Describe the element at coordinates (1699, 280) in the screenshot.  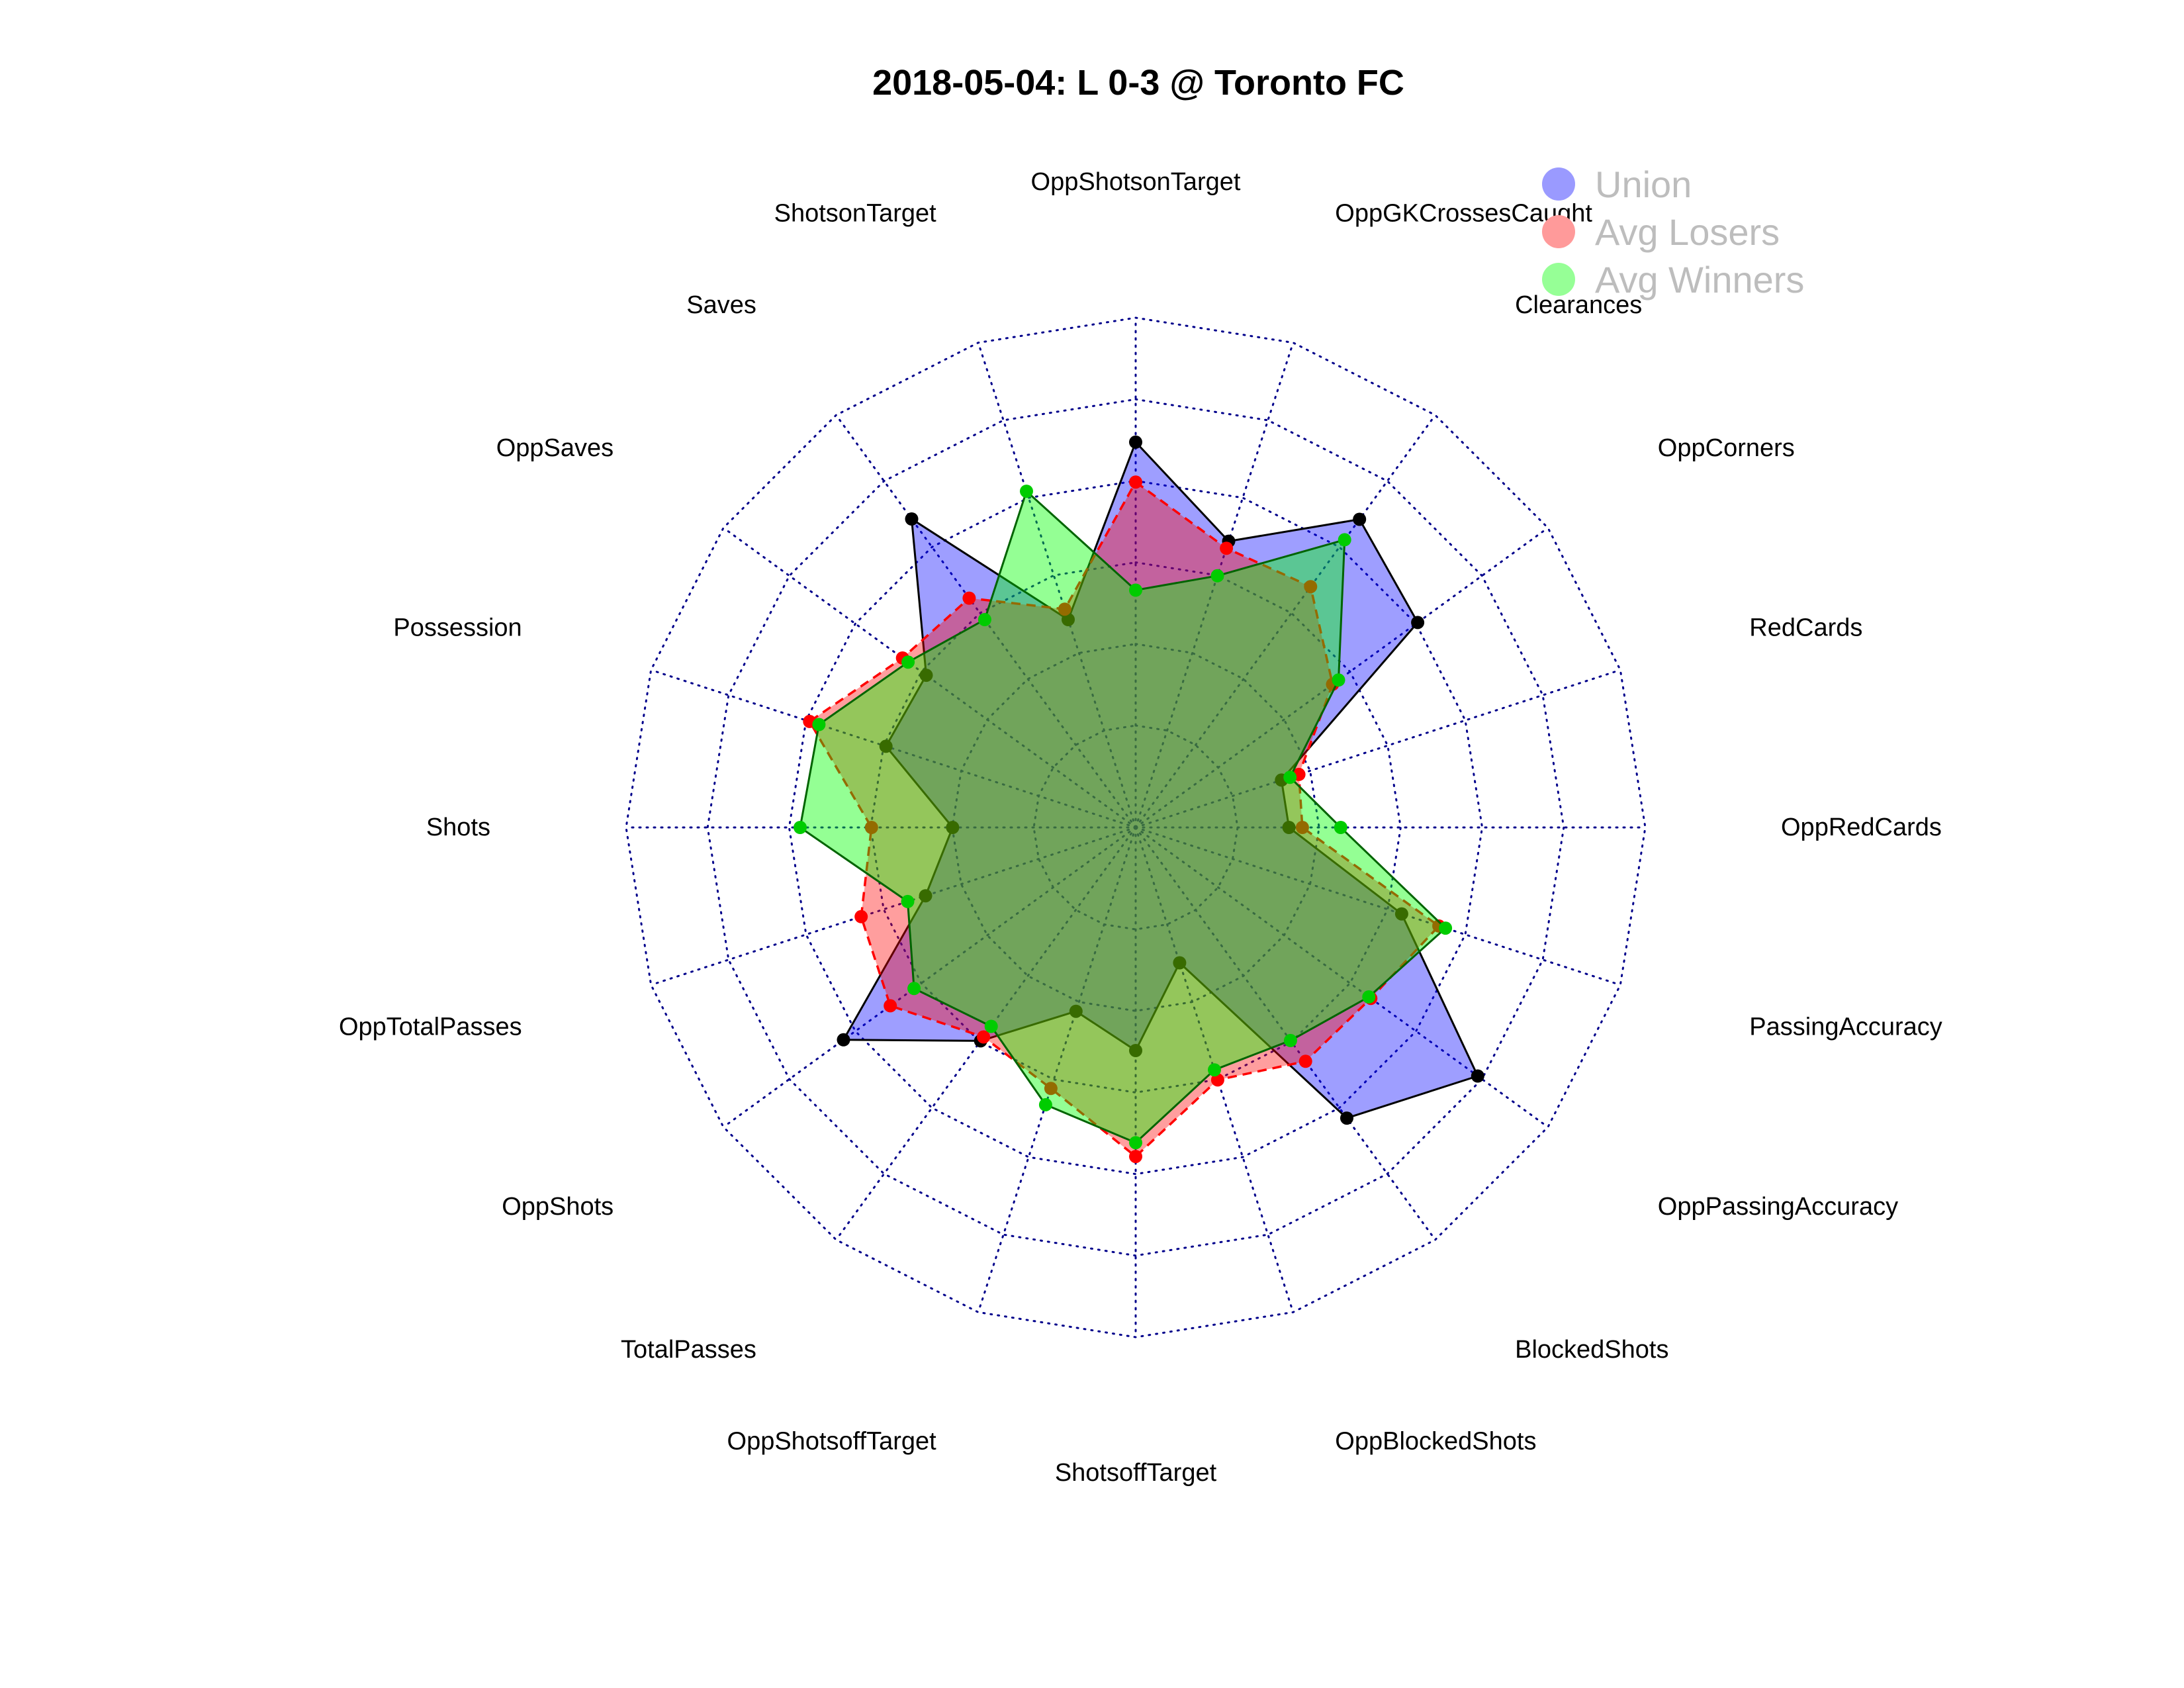
I see `legend-label: Avg Winners` at that location.